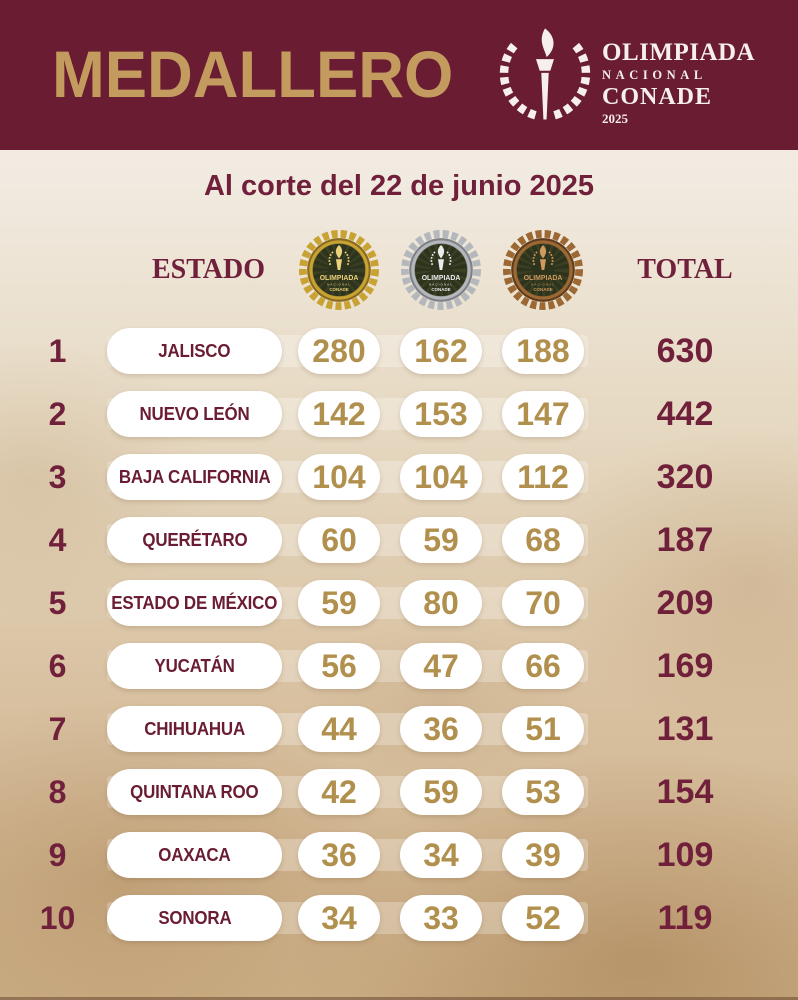  Describe the element at coordinates (57, 854) in the screenshot. I see `rank-number: 9` at that location.